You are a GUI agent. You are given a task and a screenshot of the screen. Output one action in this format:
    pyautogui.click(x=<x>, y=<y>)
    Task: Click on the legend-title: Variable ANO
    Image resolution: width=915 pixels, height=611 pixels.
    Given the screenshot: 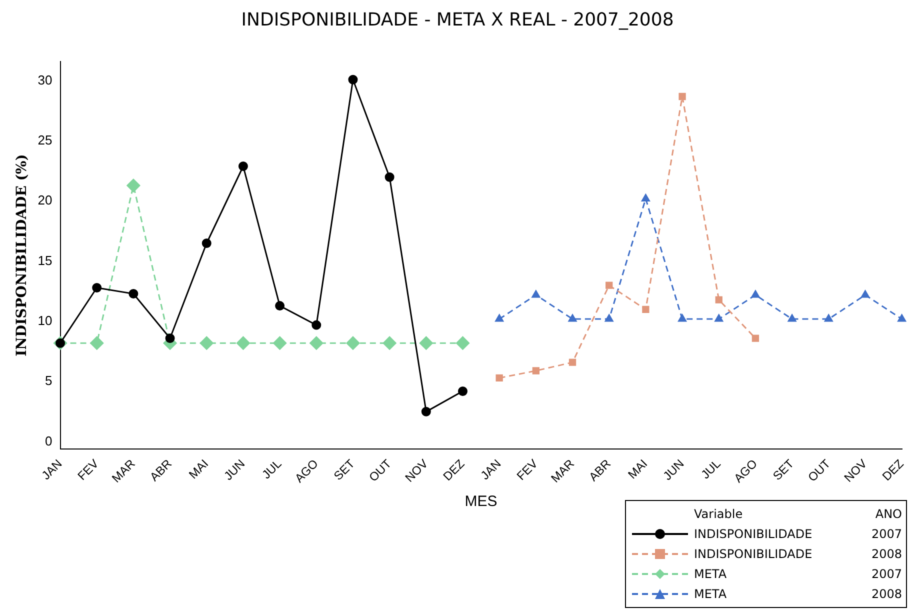 What is the action you would take?
    pyautogui.click(x=798, y=514)
    